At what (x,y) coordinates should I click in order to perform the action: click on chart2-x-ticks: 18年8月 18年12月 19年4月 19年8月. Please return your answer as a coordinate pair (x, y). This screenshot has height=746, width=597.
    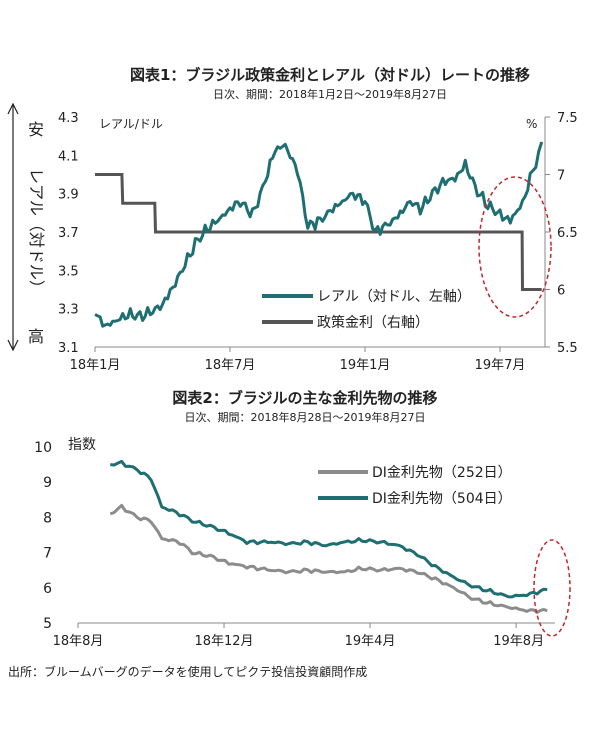
    Looking at the image, I should click on (298, 636).